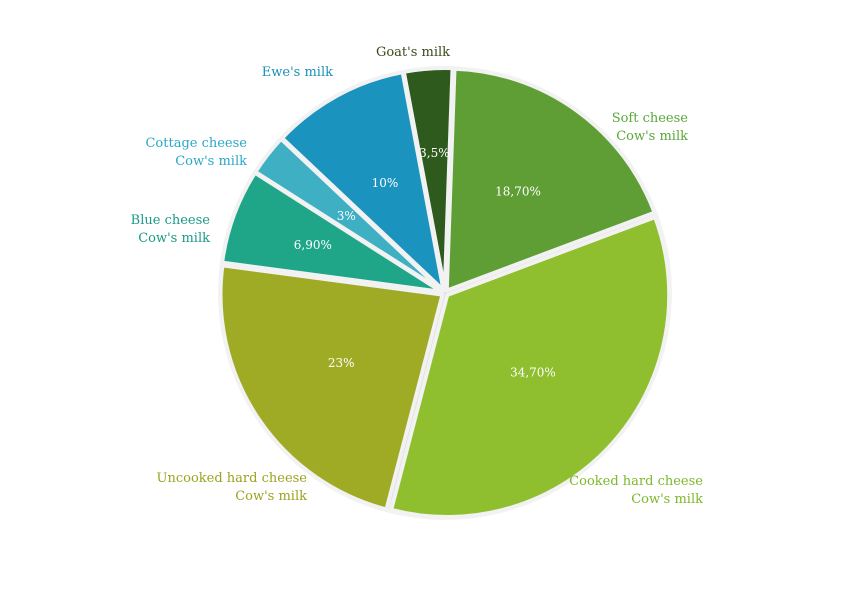 The width and height of the screenshot is (860, 600). I want to click on slice-category-label-2: Uncooked hard cheese Cow's milk, so click(232, 487).